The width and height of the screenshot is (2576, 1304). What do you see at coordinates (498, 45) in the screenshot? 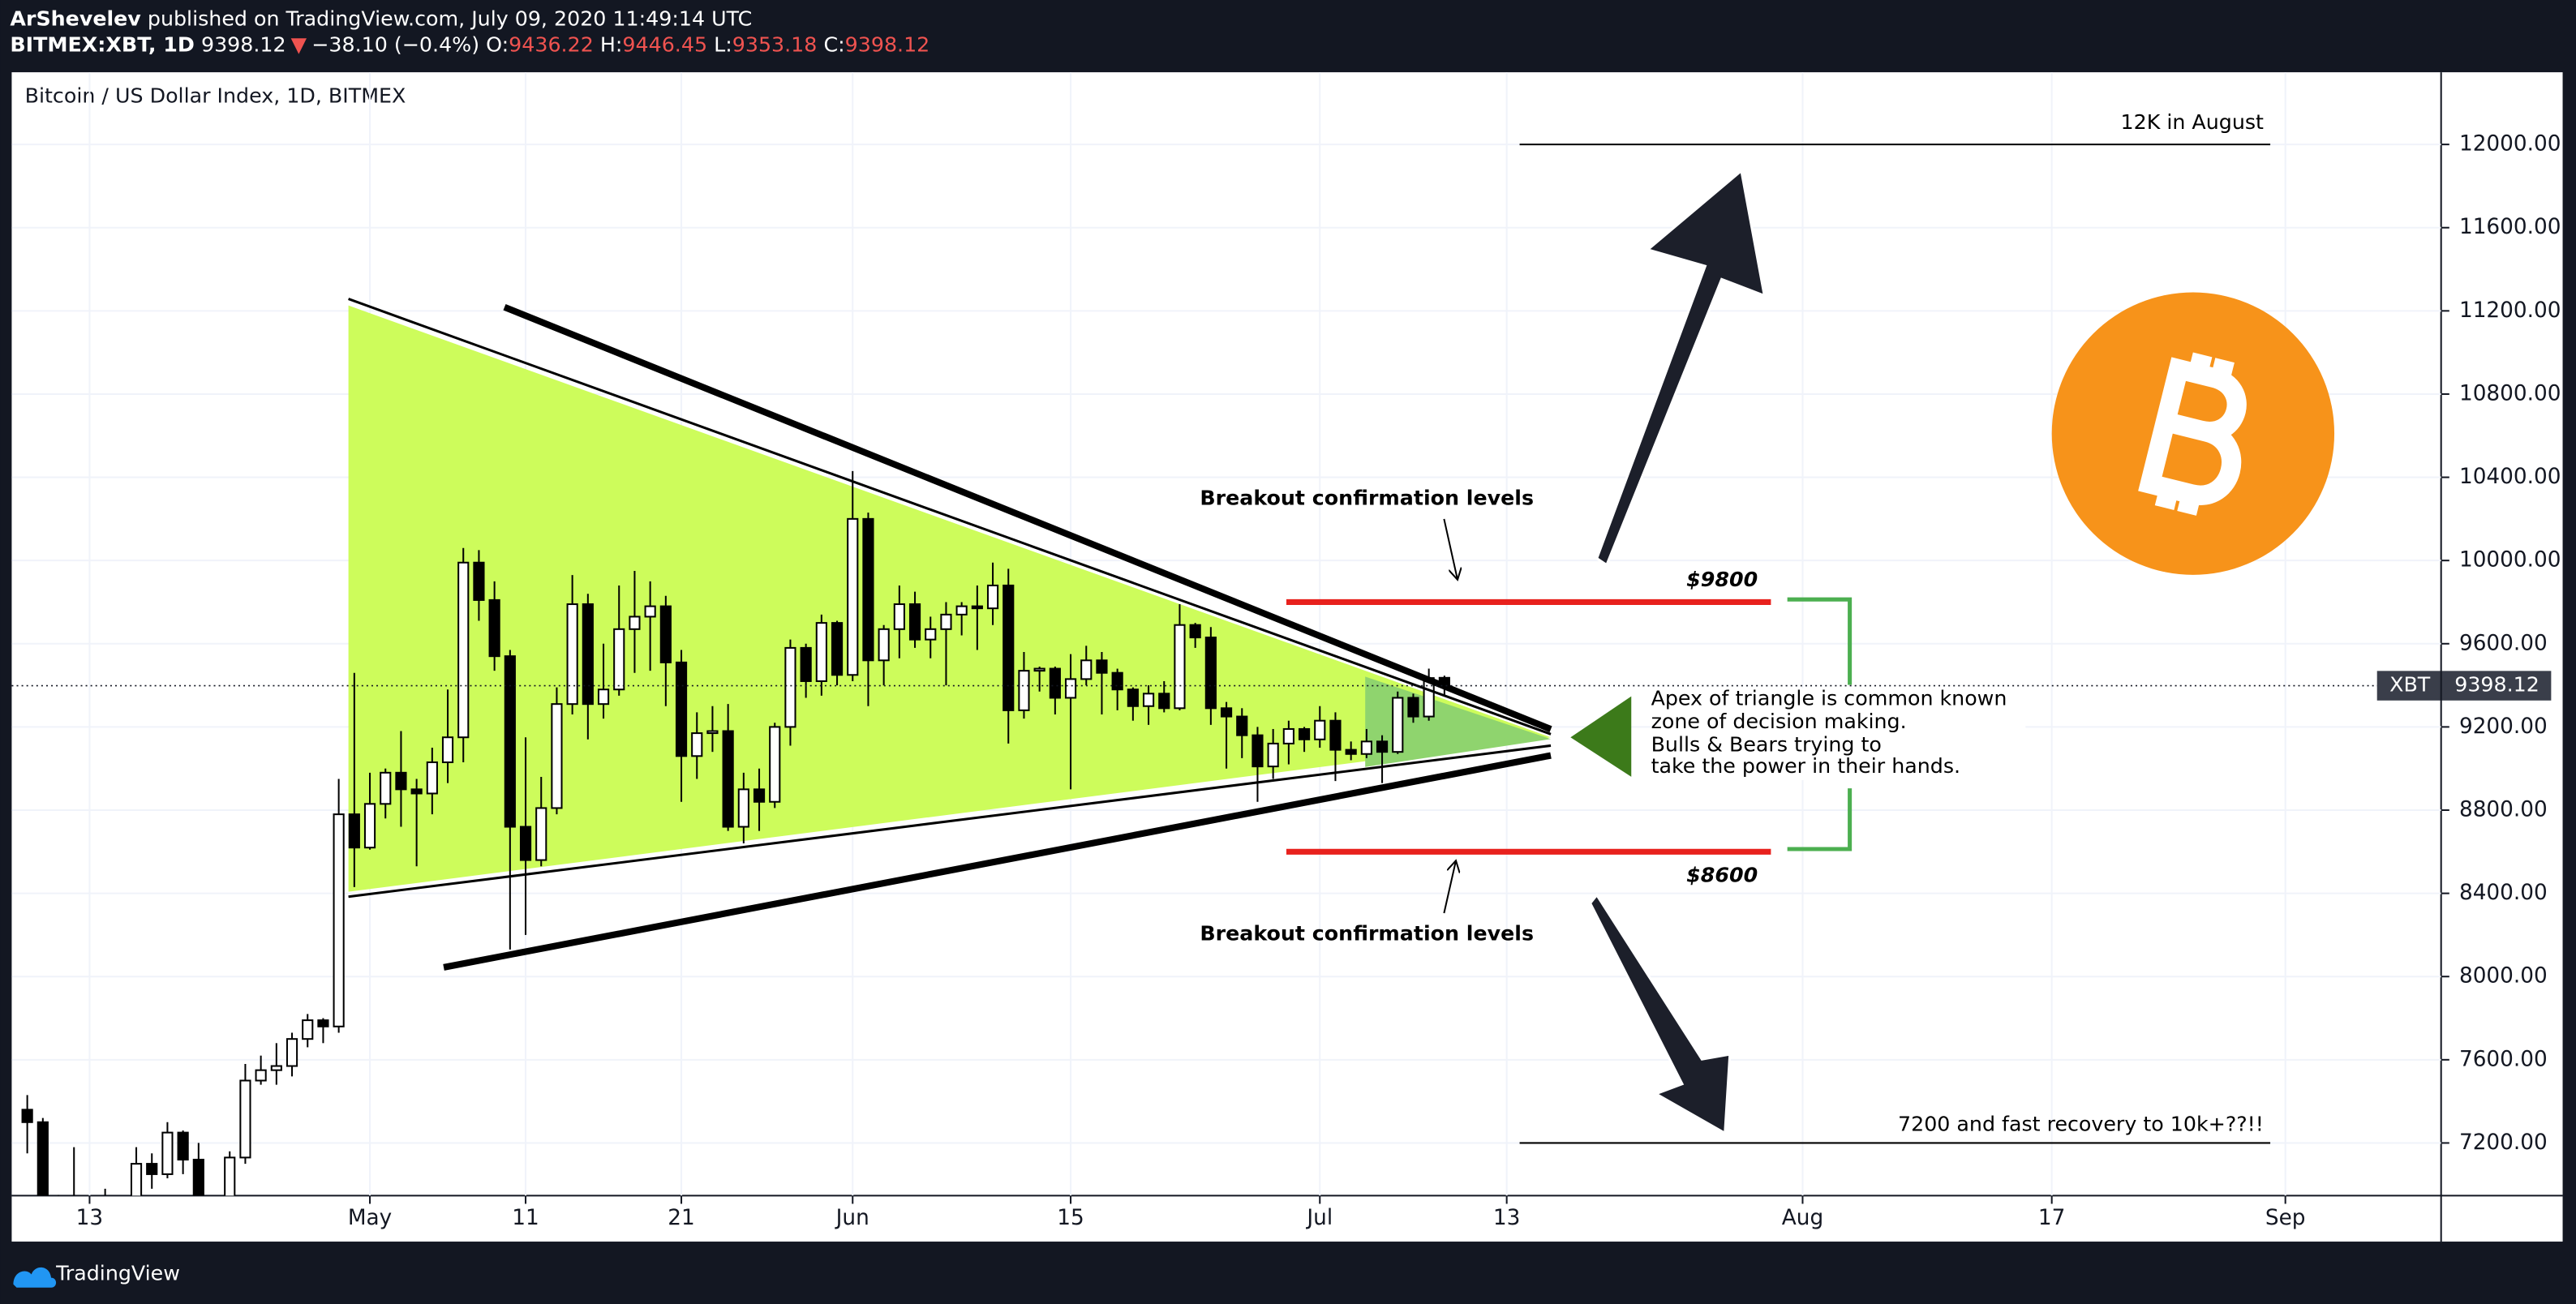
I see `ohlc-label: O:` at bounding box center [498, 45].